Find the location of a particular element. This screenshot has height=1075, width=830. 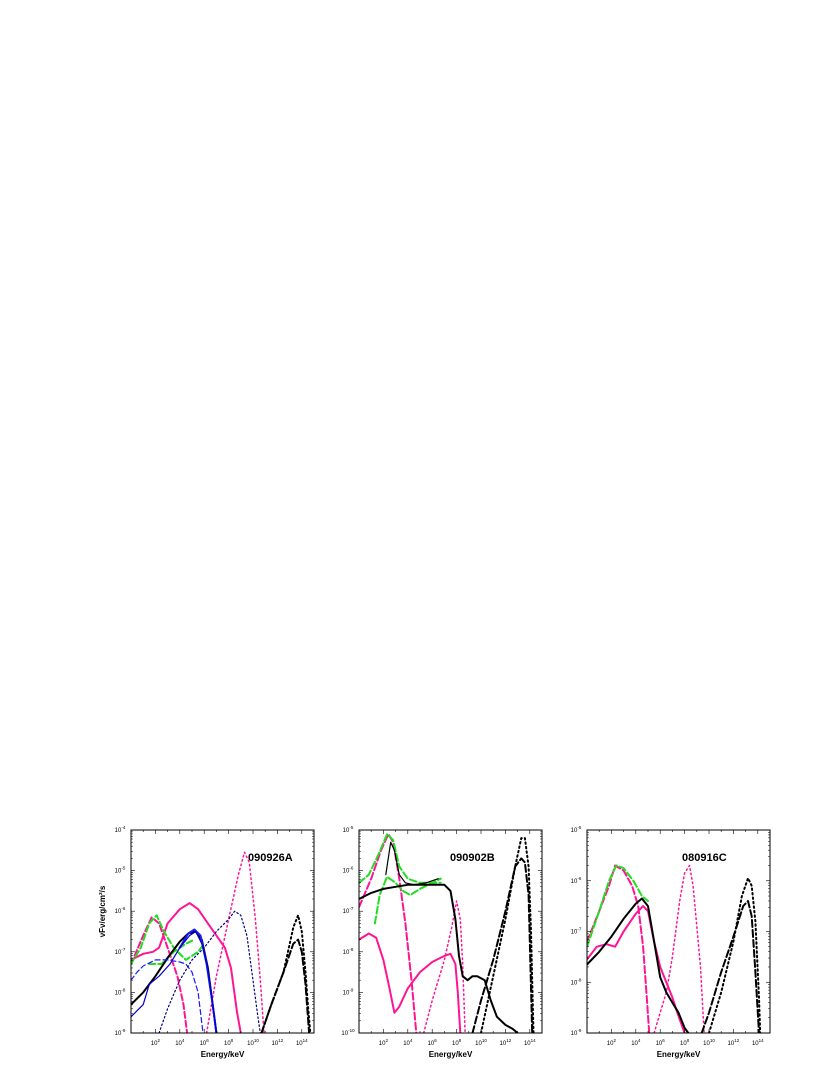

panel-title: 090926A is located at coordinates (270, 858).